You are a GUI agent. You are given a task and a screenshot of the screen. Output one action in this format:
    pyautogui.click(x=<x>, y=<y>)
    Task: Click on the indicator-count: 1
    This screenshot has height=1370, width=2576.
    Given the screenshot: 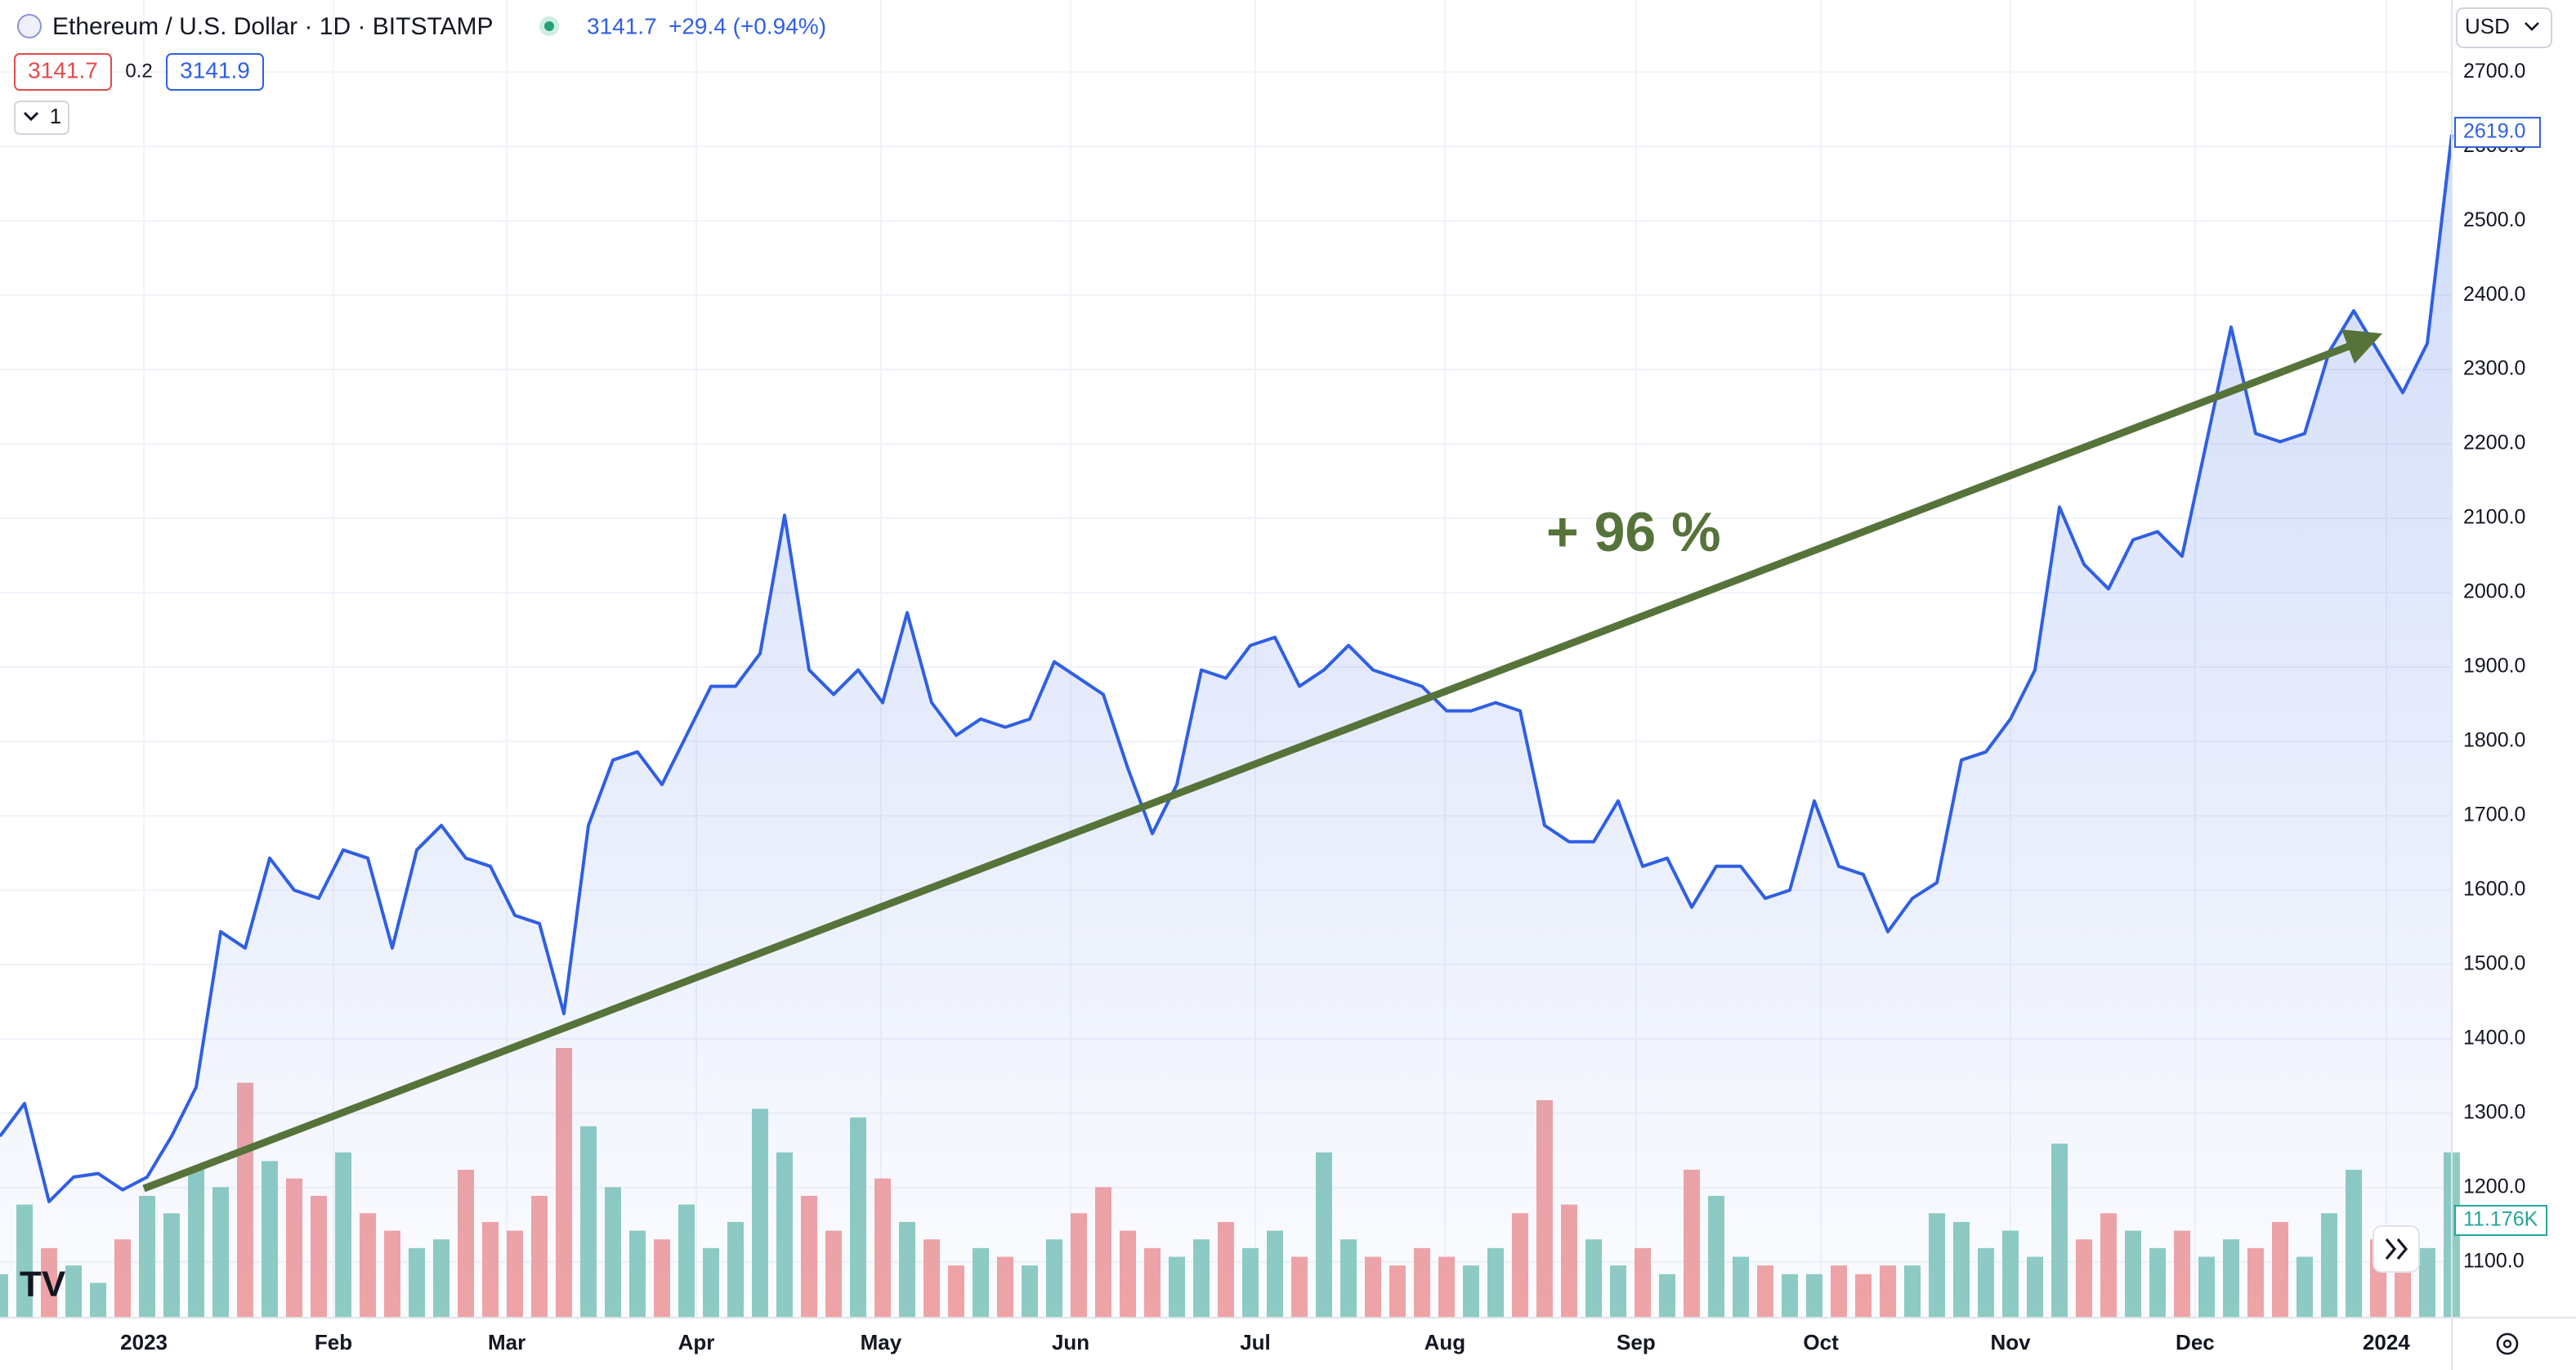 What is the action you would take?
    pyautogui.click(x=55, y=116)
    